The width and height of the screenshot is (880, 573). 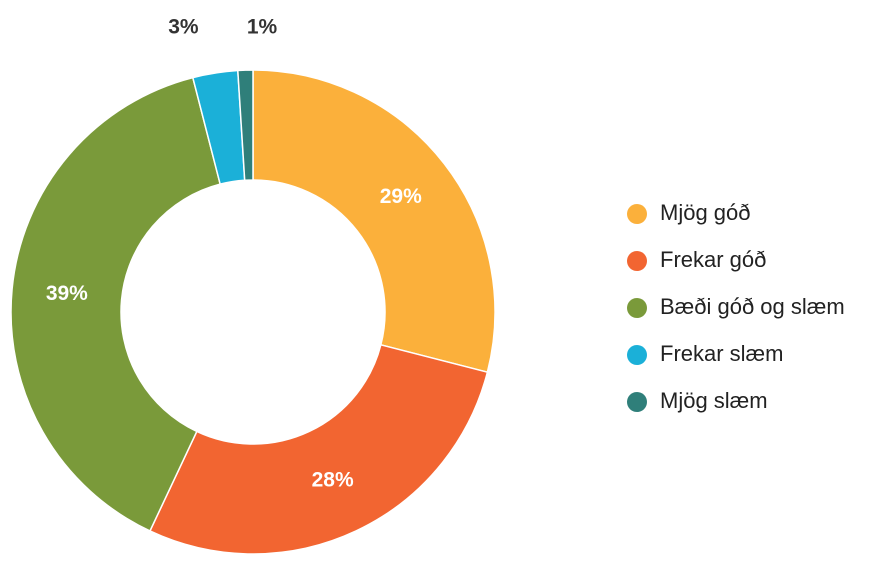 What do you see at coordinates (333, 480) in the screenshot?
I see `value-label: 28%` at bounding box center [333, 480].